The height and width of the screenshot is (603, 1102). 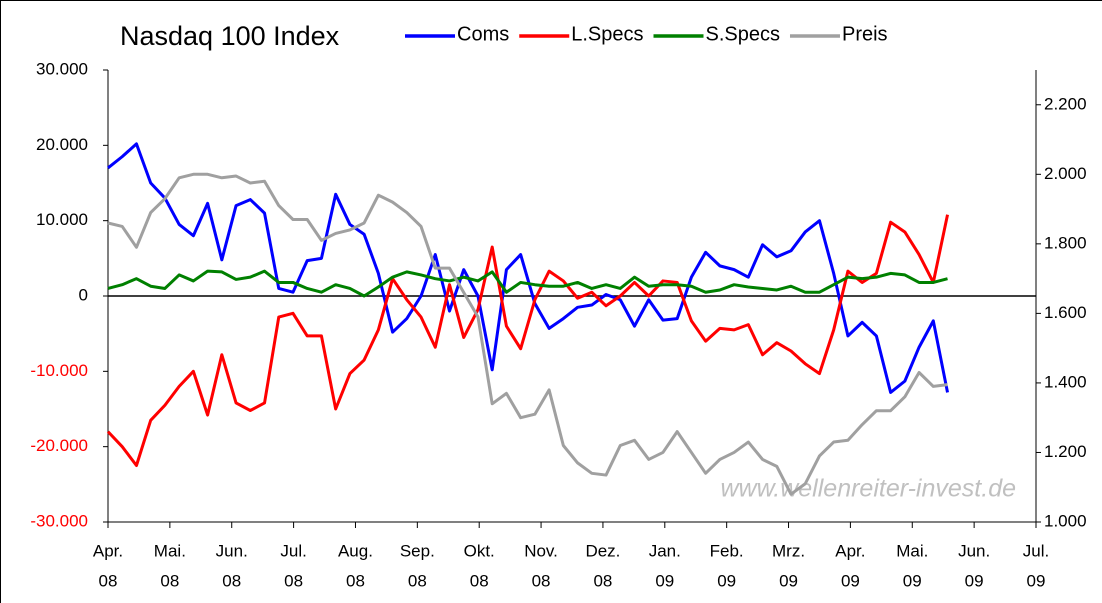 I want to click on x-tick-label: Dez., so click(x=602, y=550).